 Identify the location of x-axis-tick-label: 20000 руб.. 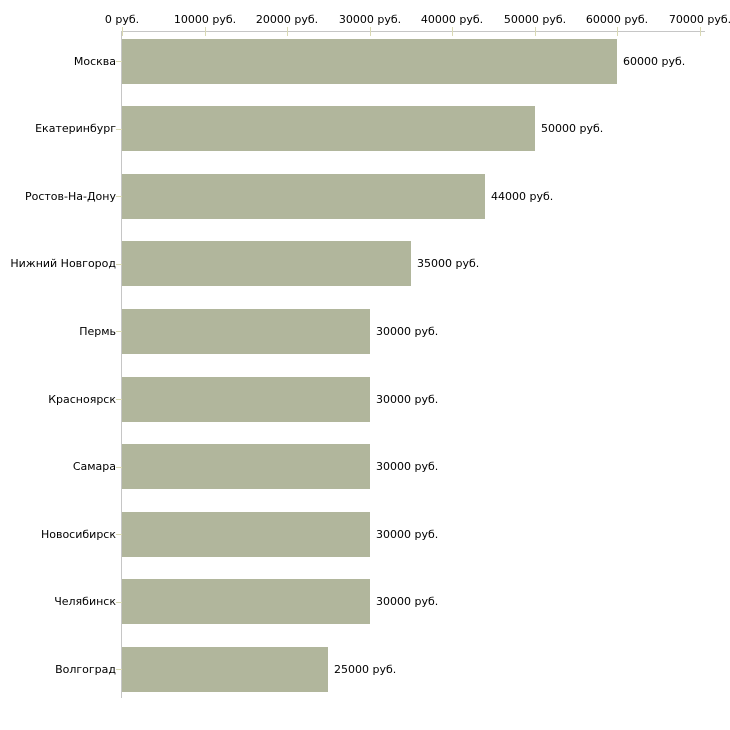
(287, 19).